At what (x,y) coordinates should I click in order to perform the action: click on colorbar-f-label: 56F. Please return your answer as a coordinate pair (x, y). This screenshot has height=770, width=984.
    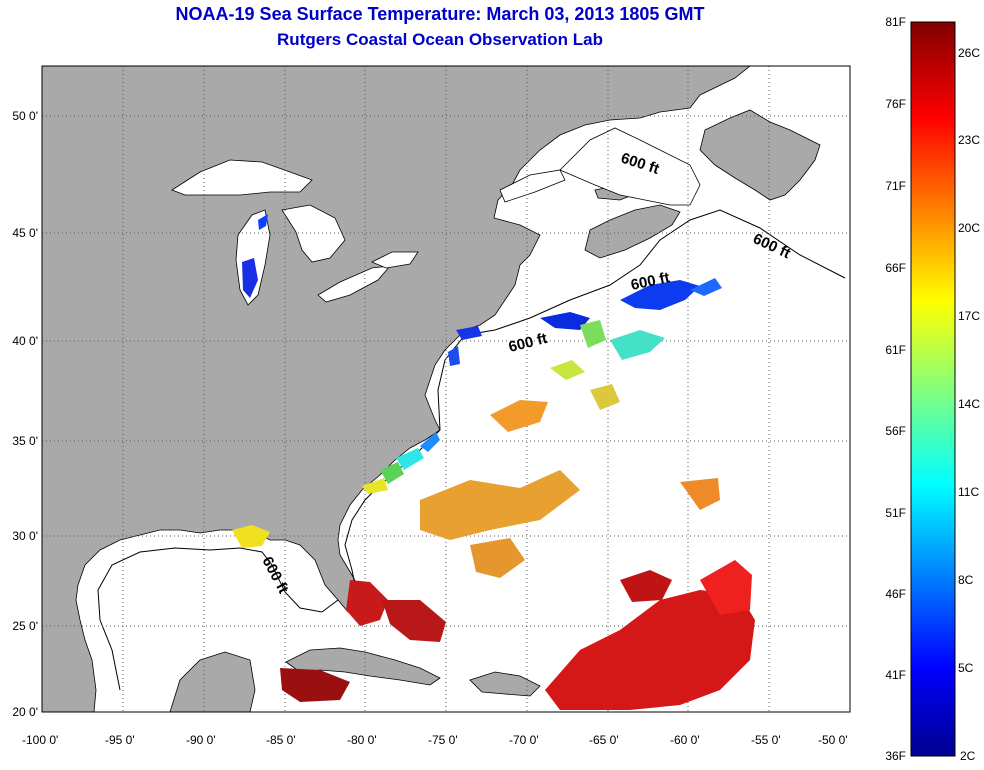
    Looking at the image, I should click on (895, 431).